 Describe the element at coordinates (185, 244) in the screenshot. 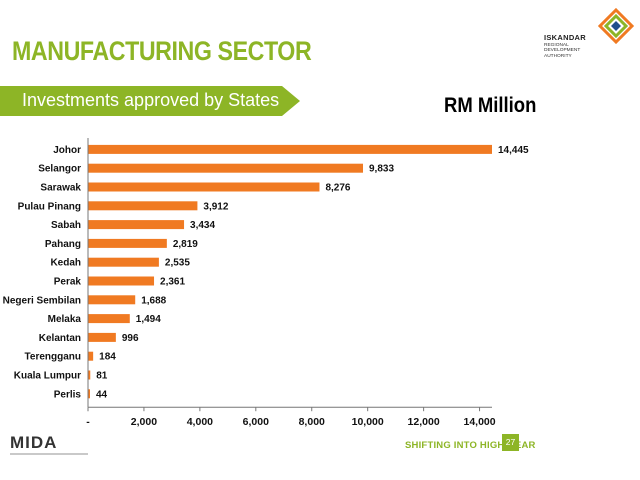

I see `value-label: 2,819` at that location.